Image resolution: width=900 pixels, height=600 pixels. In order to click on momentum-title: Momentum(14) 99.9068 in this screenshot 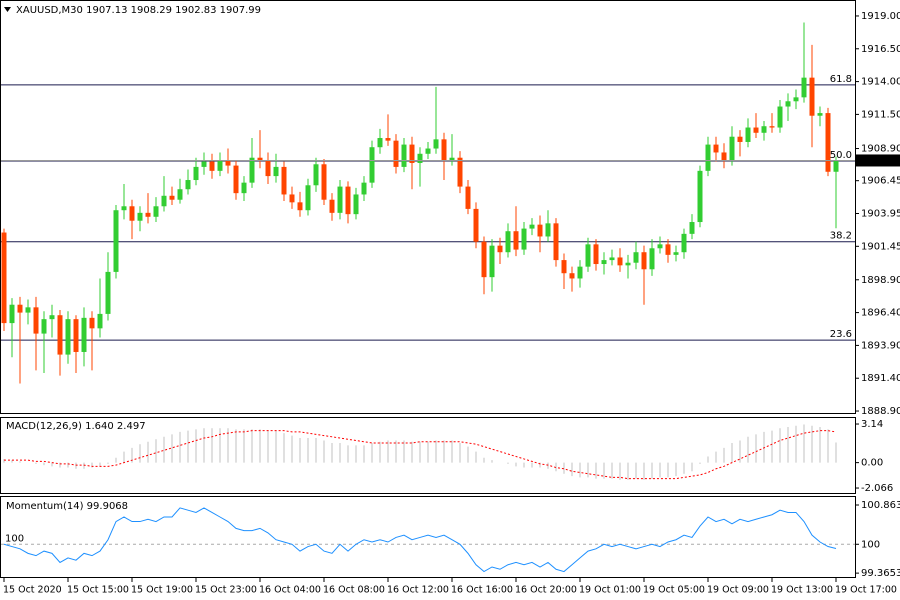, I will do `click(67, 506)`.